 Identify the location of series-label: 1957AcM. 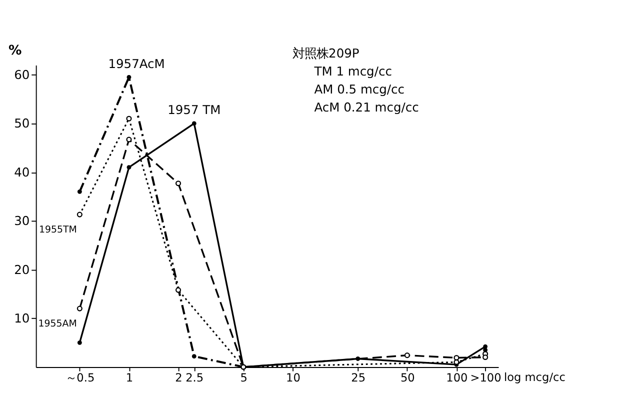
(136, 63).